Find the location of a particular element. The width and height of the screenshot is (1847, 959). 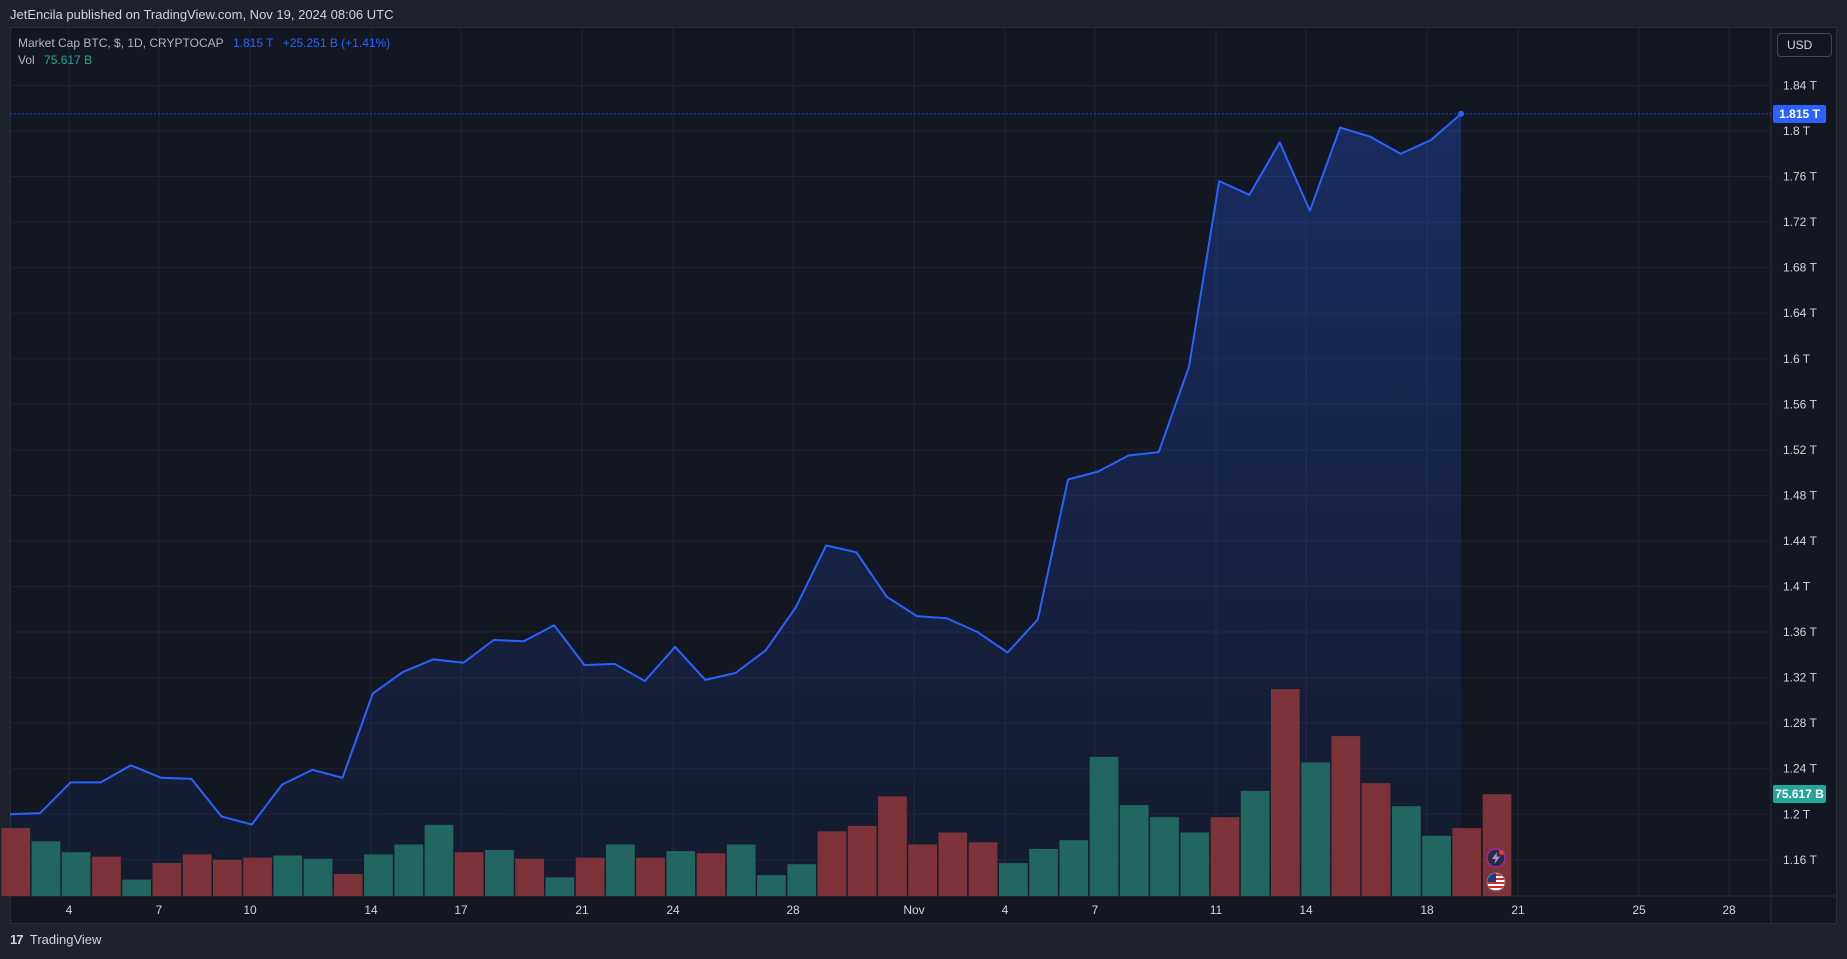

y-tick-label: 1.36 T is located at coordinates (1800, 632).